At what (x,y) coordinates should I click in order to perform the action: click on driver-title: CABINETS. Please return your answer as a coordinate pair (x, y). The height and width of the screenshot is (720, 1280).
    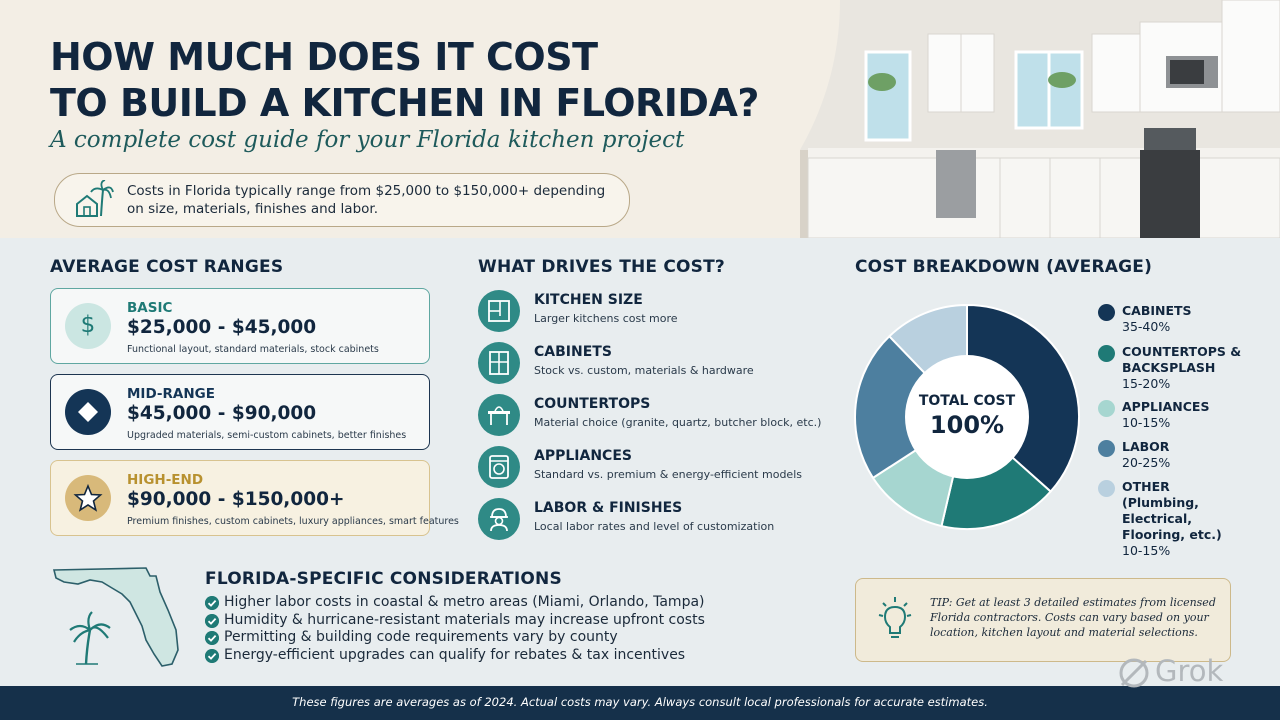
    Looking at the image, I should click on (573, 352).